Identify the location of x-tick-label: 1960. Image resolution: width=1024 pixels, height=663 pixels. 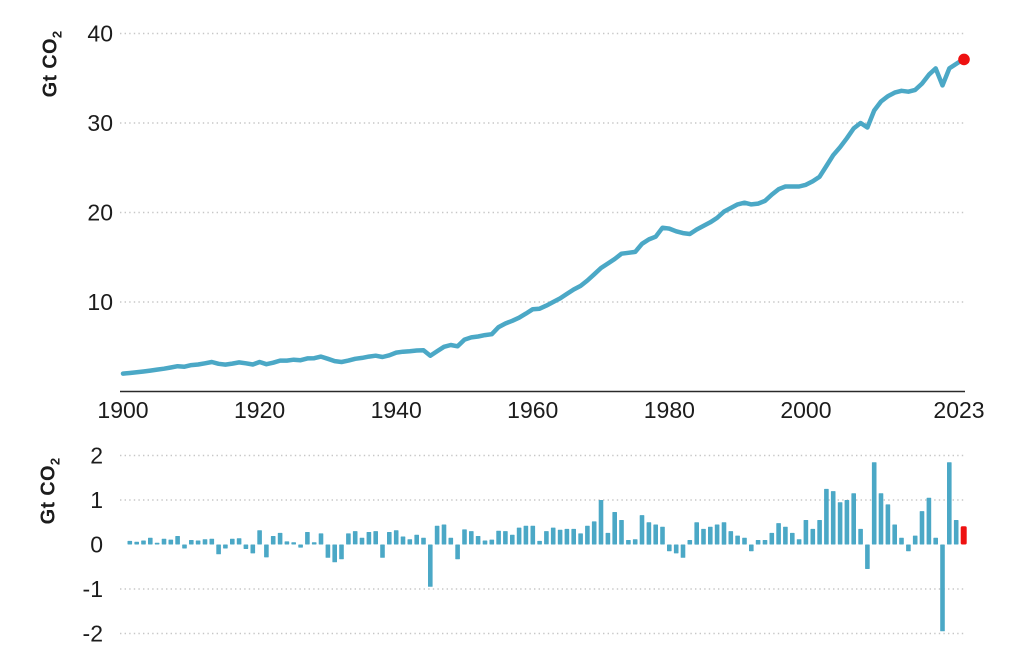
(532, 410).